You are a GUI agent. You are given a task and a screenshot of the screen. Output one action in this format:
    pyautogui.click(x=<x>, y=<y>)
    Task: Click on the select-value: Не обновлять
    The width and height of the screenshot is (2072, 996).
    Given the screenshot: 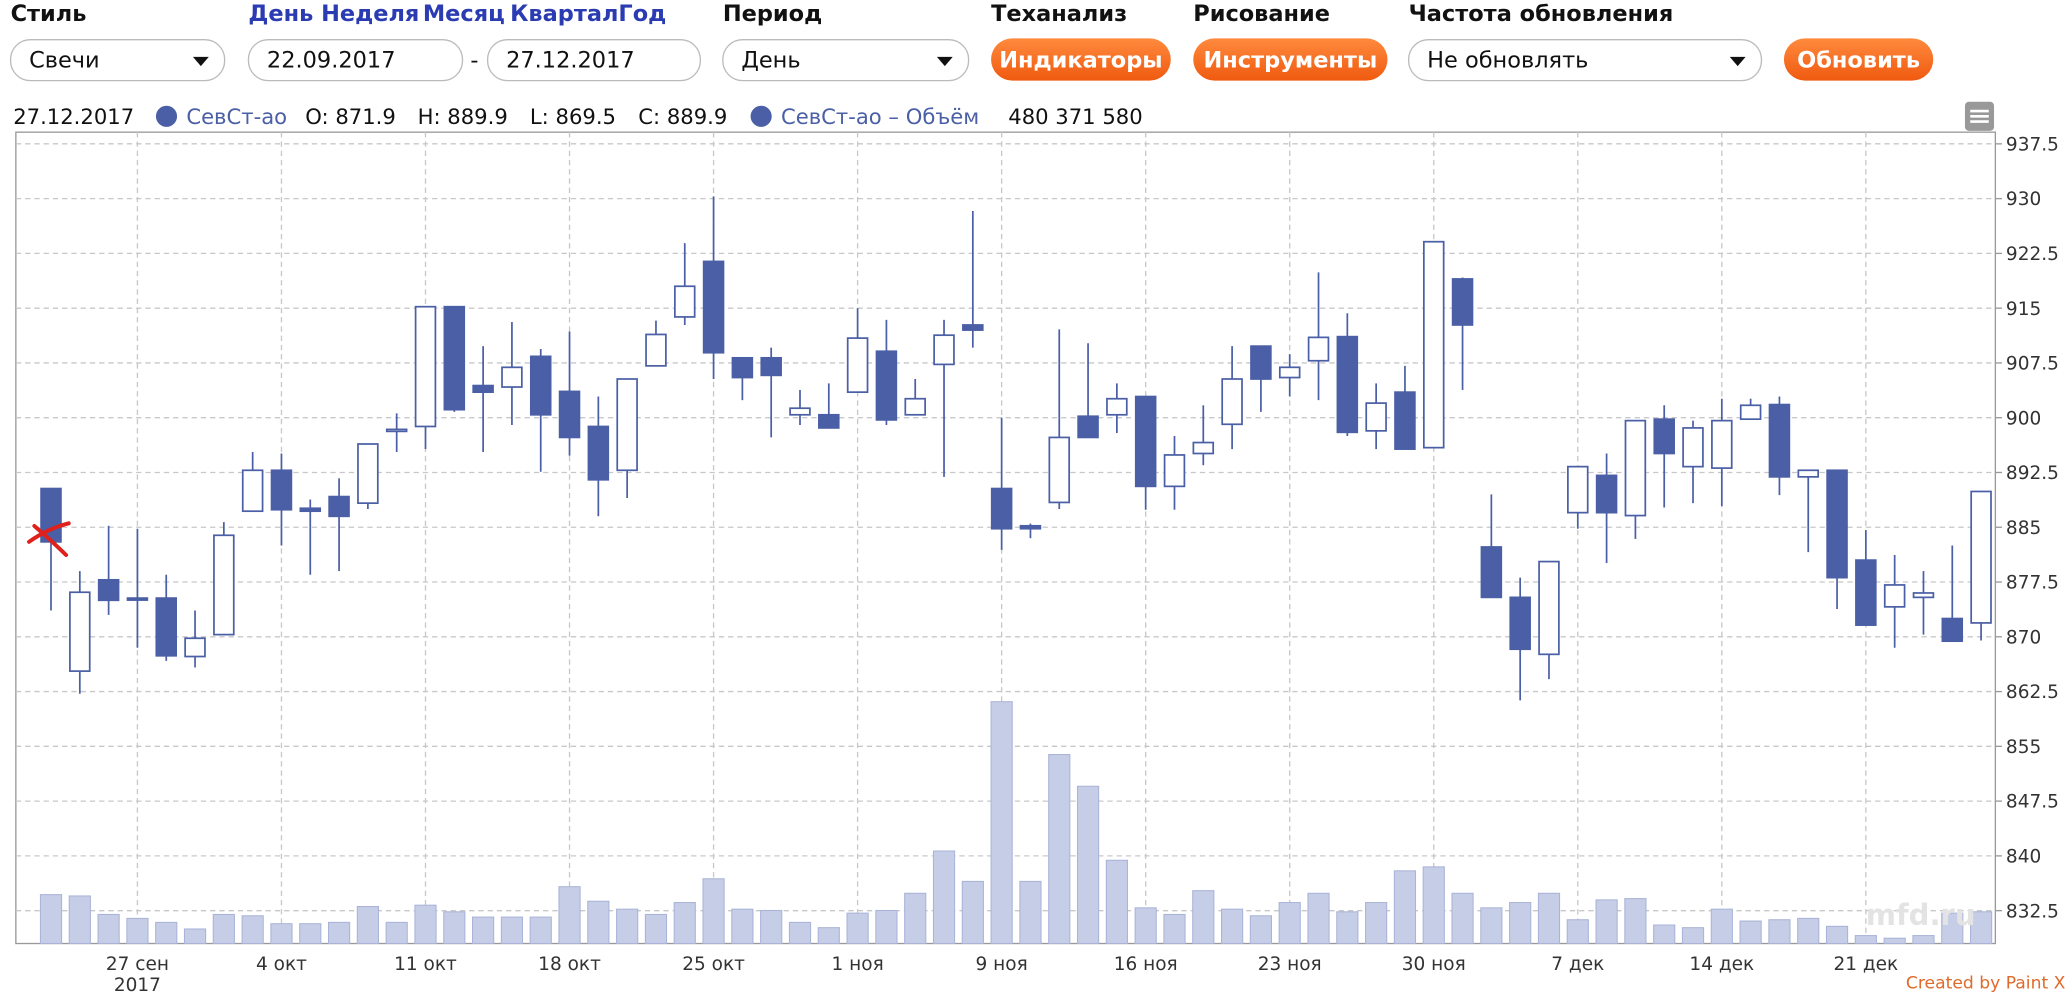 What is the action you would take?
    pyautogui.click(x=1507, y=60)
    